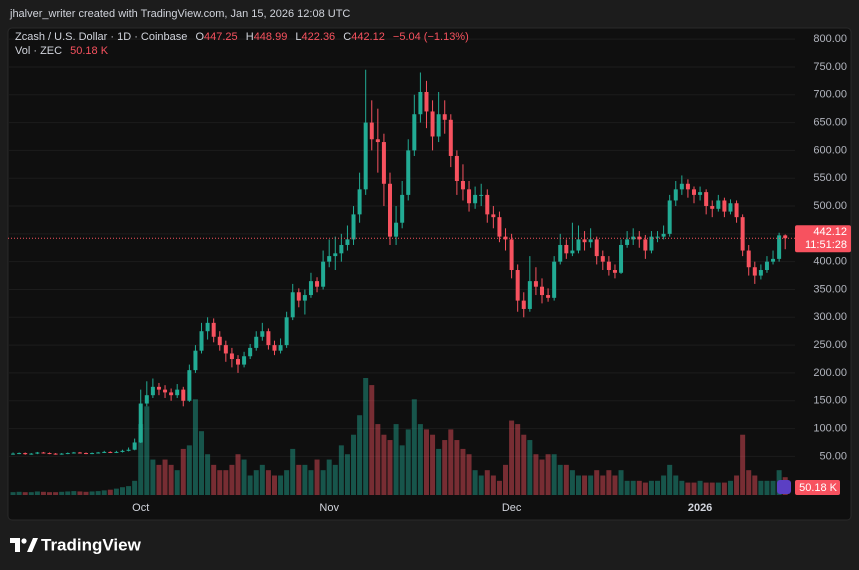 This screenshot has width=859, height=570. Describe the element at coordinates (221, 37) in the screenshot. I see `ohlc-value: 447.25` at that location.